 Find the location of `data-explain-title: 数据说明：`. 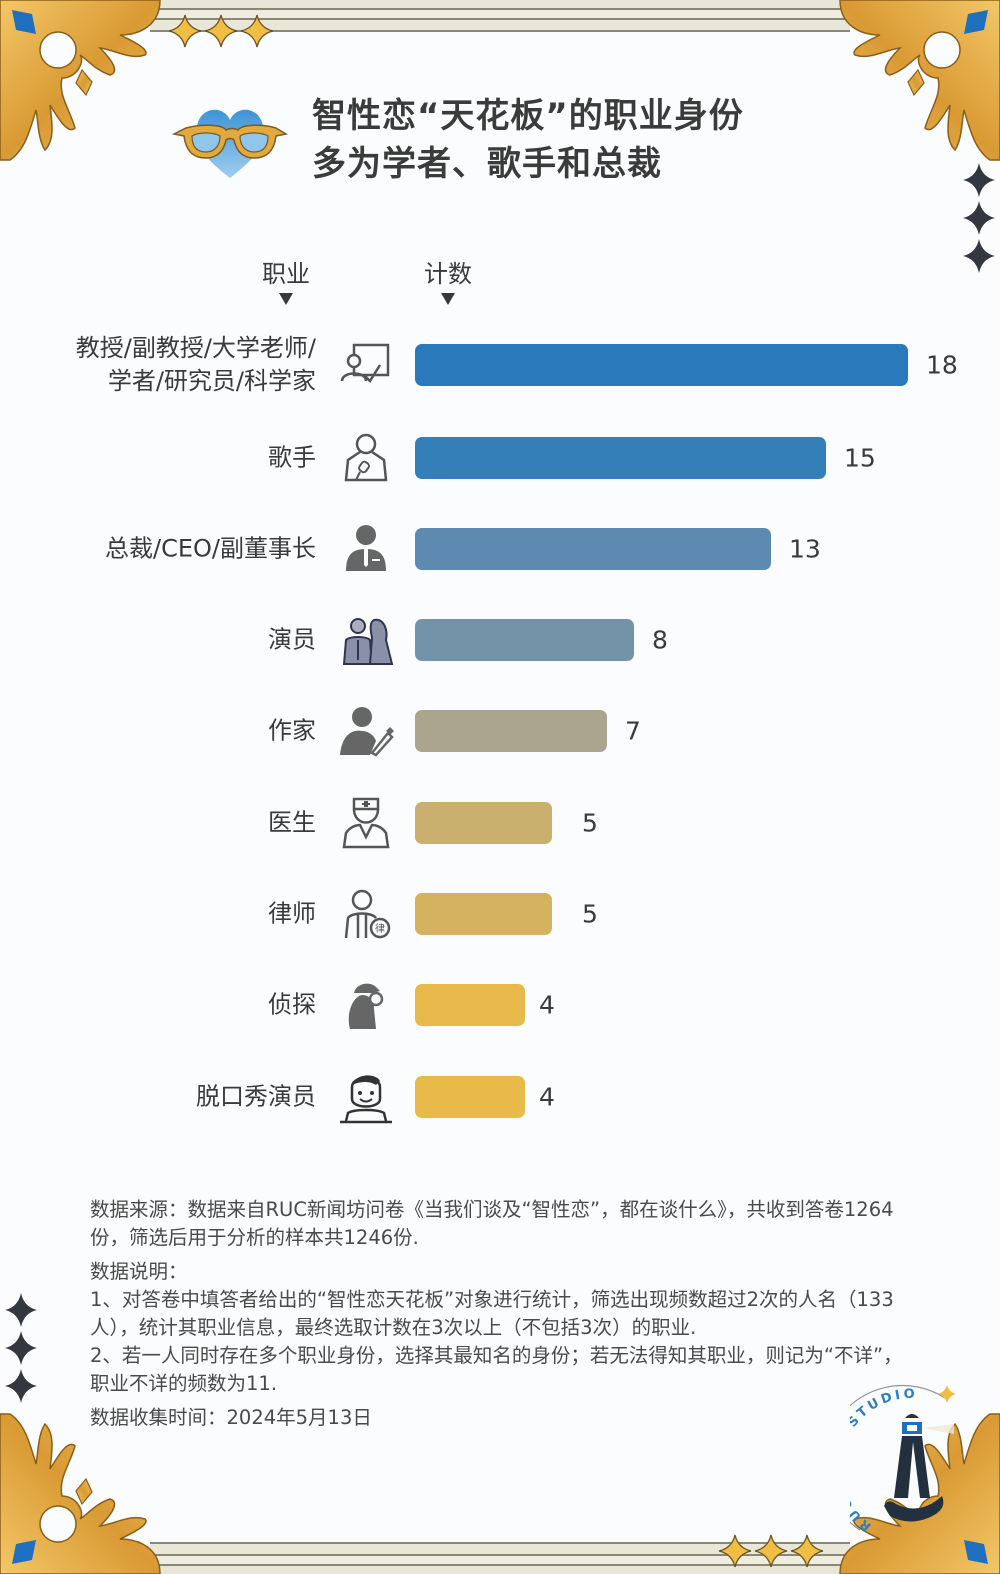

data-explain-title: 数据说明： is located at coordinates (139, 1271).